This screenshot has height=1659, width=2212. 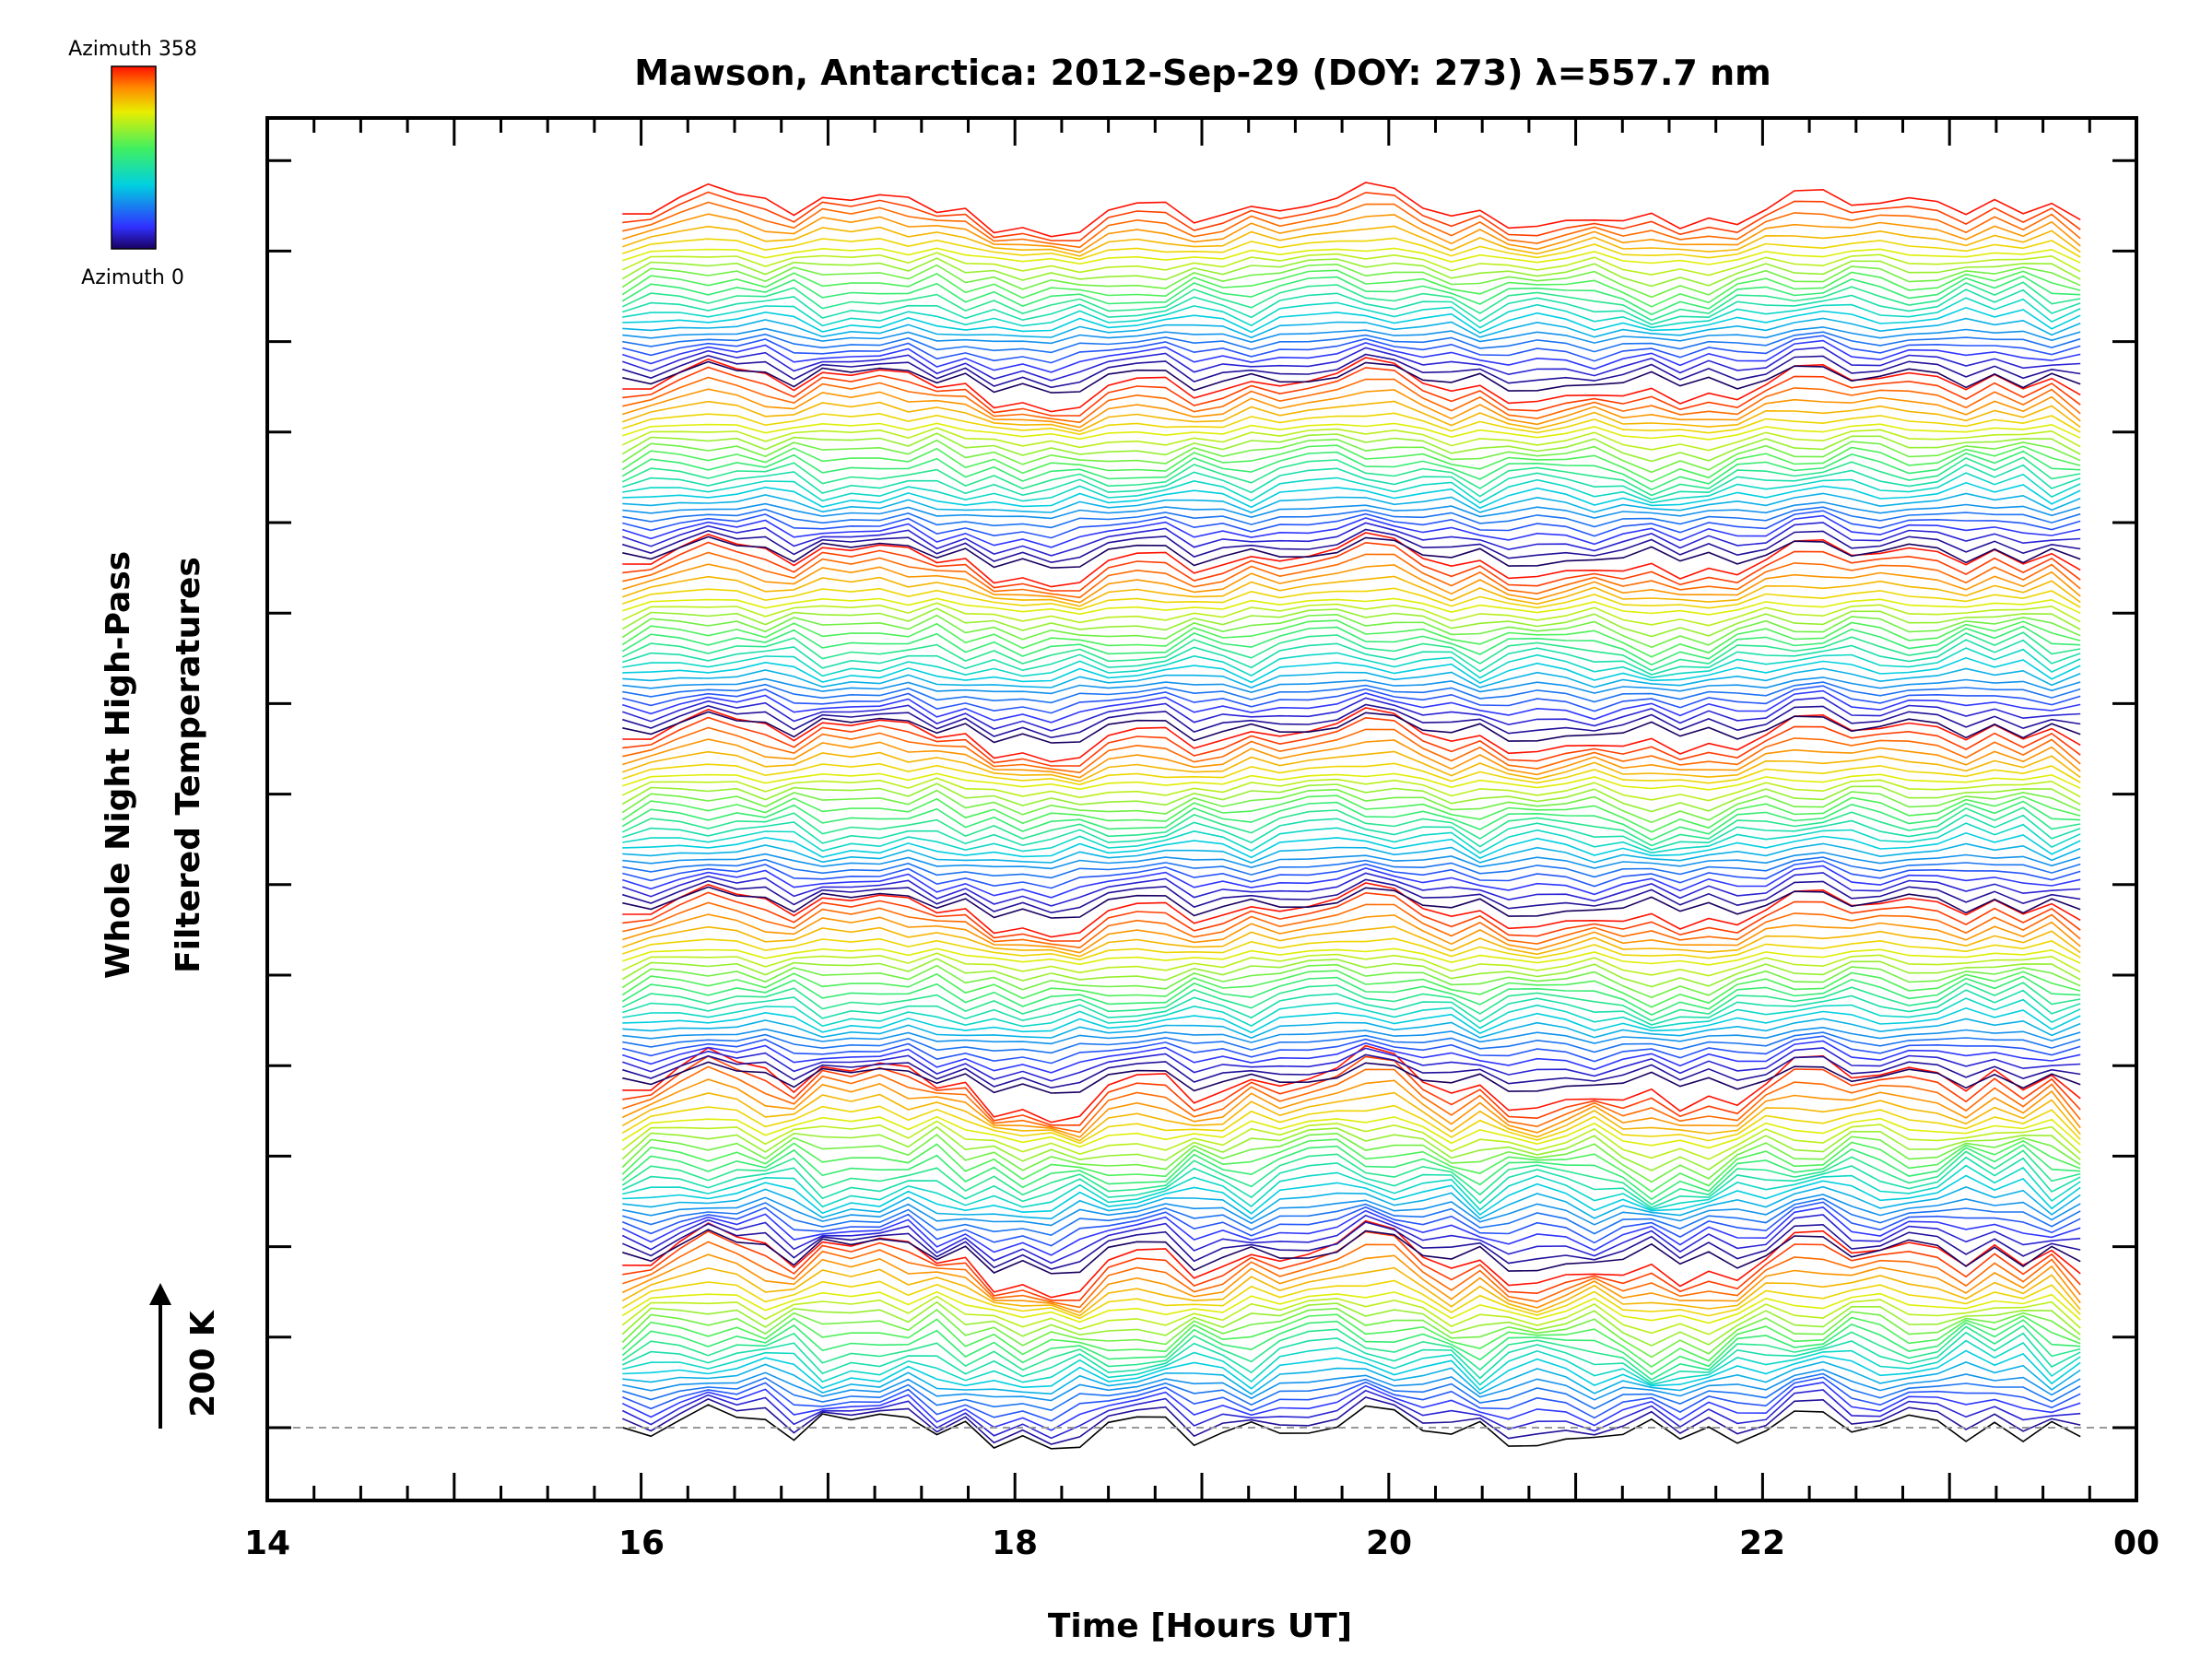 I want to click on x-tick-label: 14, so click(x=267, y=1543).